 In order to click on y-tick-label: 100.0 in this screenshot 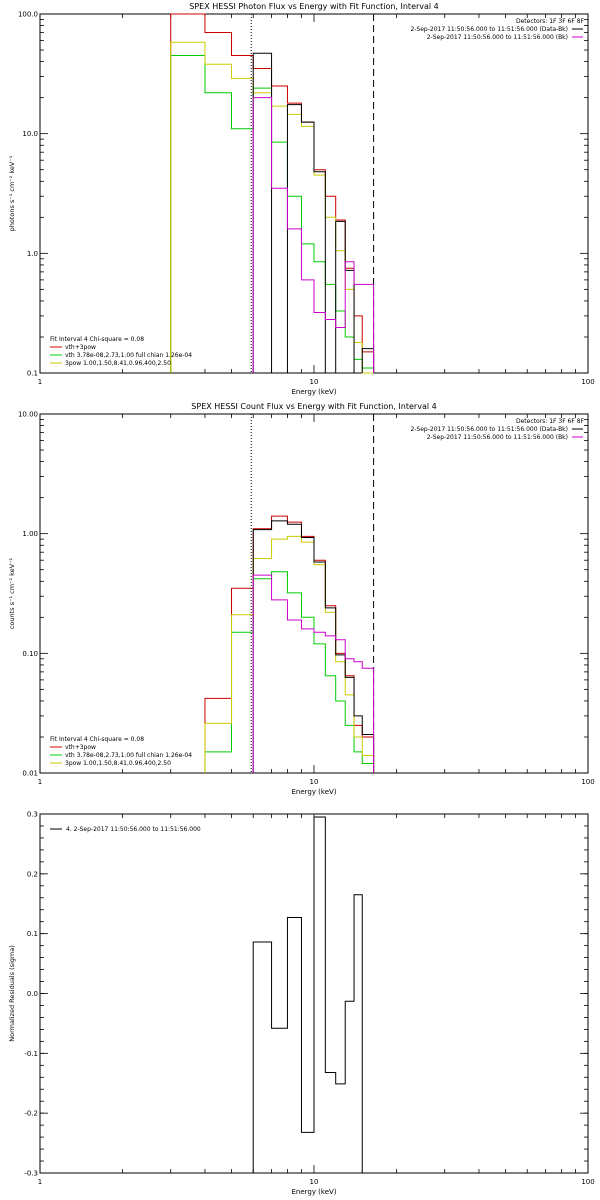, I will do `click(28, 15)`.